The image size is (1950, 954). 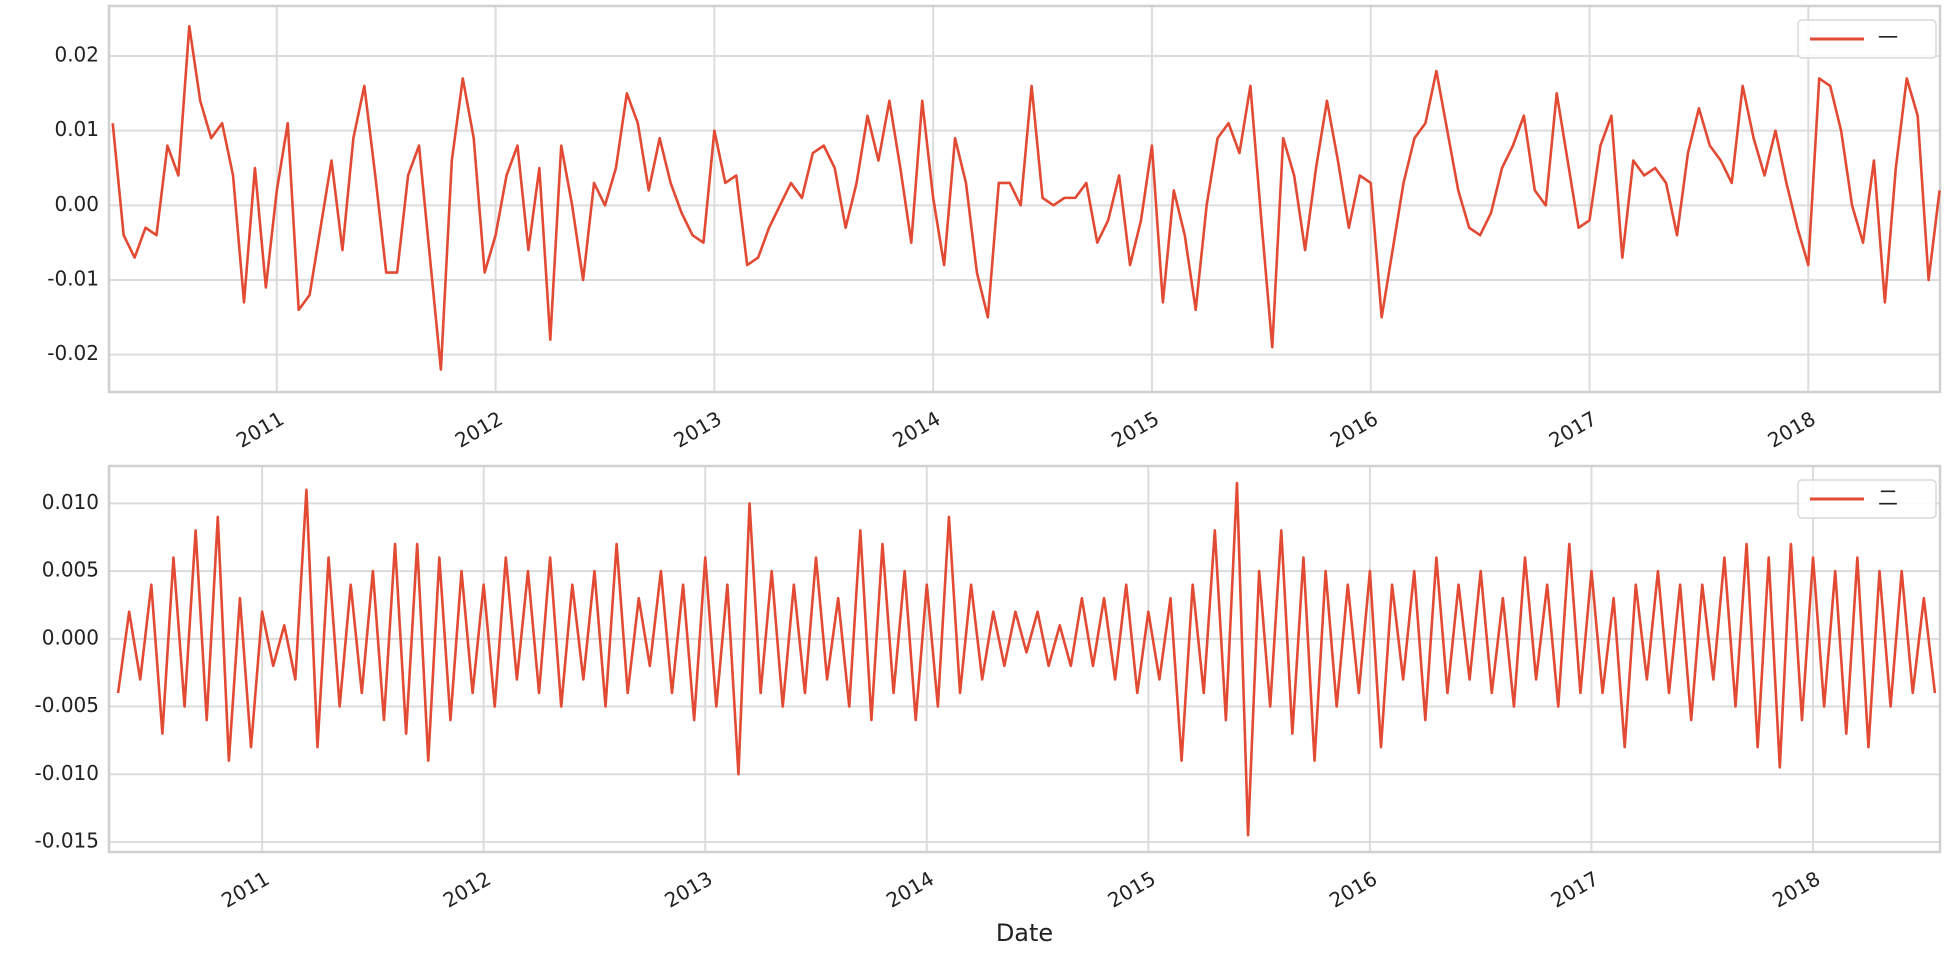 What do you see at coordinates (76, 204) in the screenshot?
I see `y-tick-label: 0.00` at bounding box center [76, 204].